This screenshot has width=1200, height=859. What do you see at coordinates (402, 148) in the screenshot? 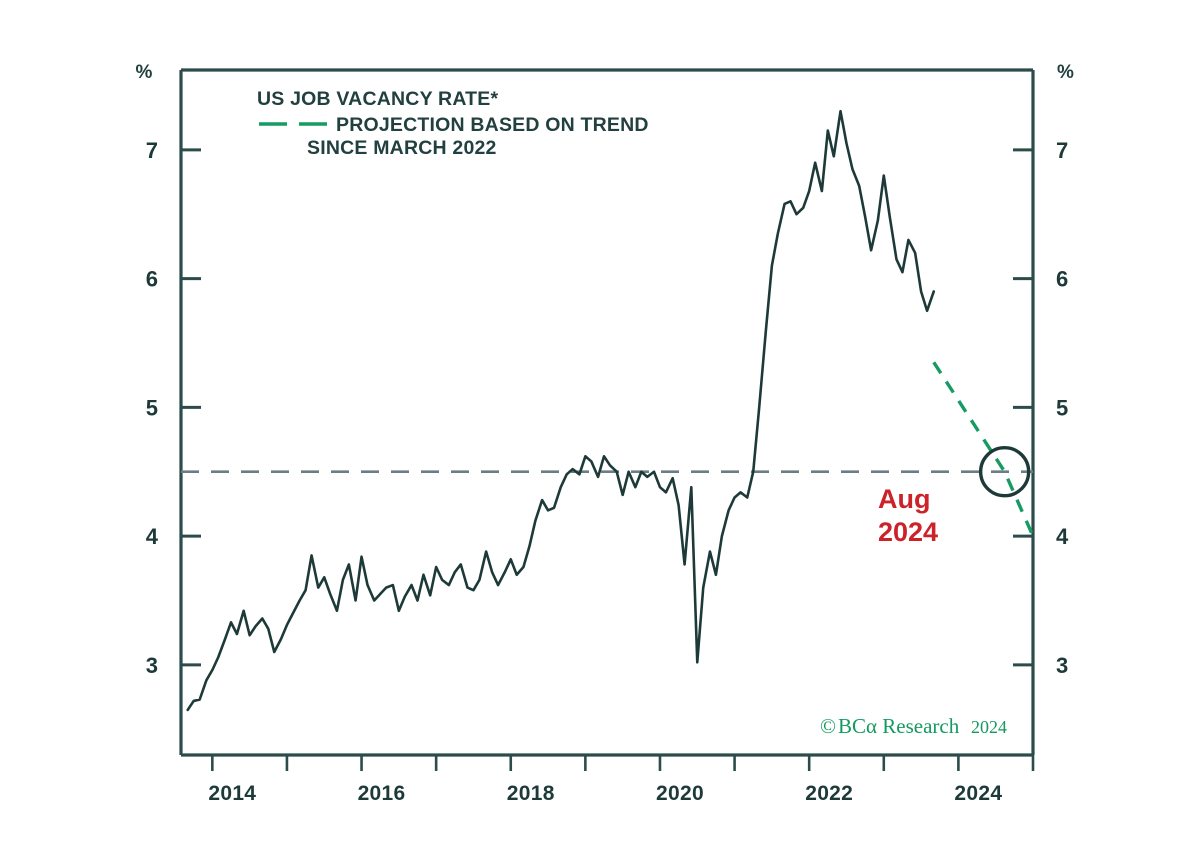
I see `legend-projection-label-line2: SINCE MARCH 2022` at bounding box center [402, 148].